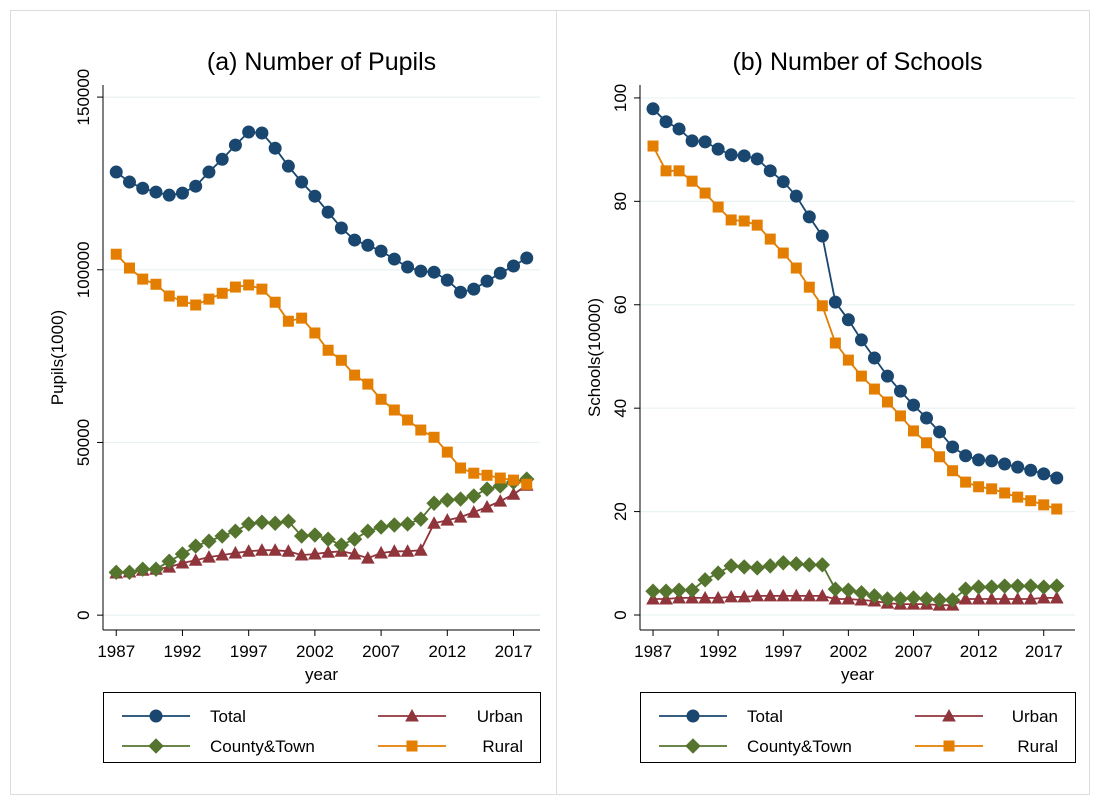  Describe the element at coordinates (653, 651) in the screenshot. I see `x-tick-label: 1987` at that location.